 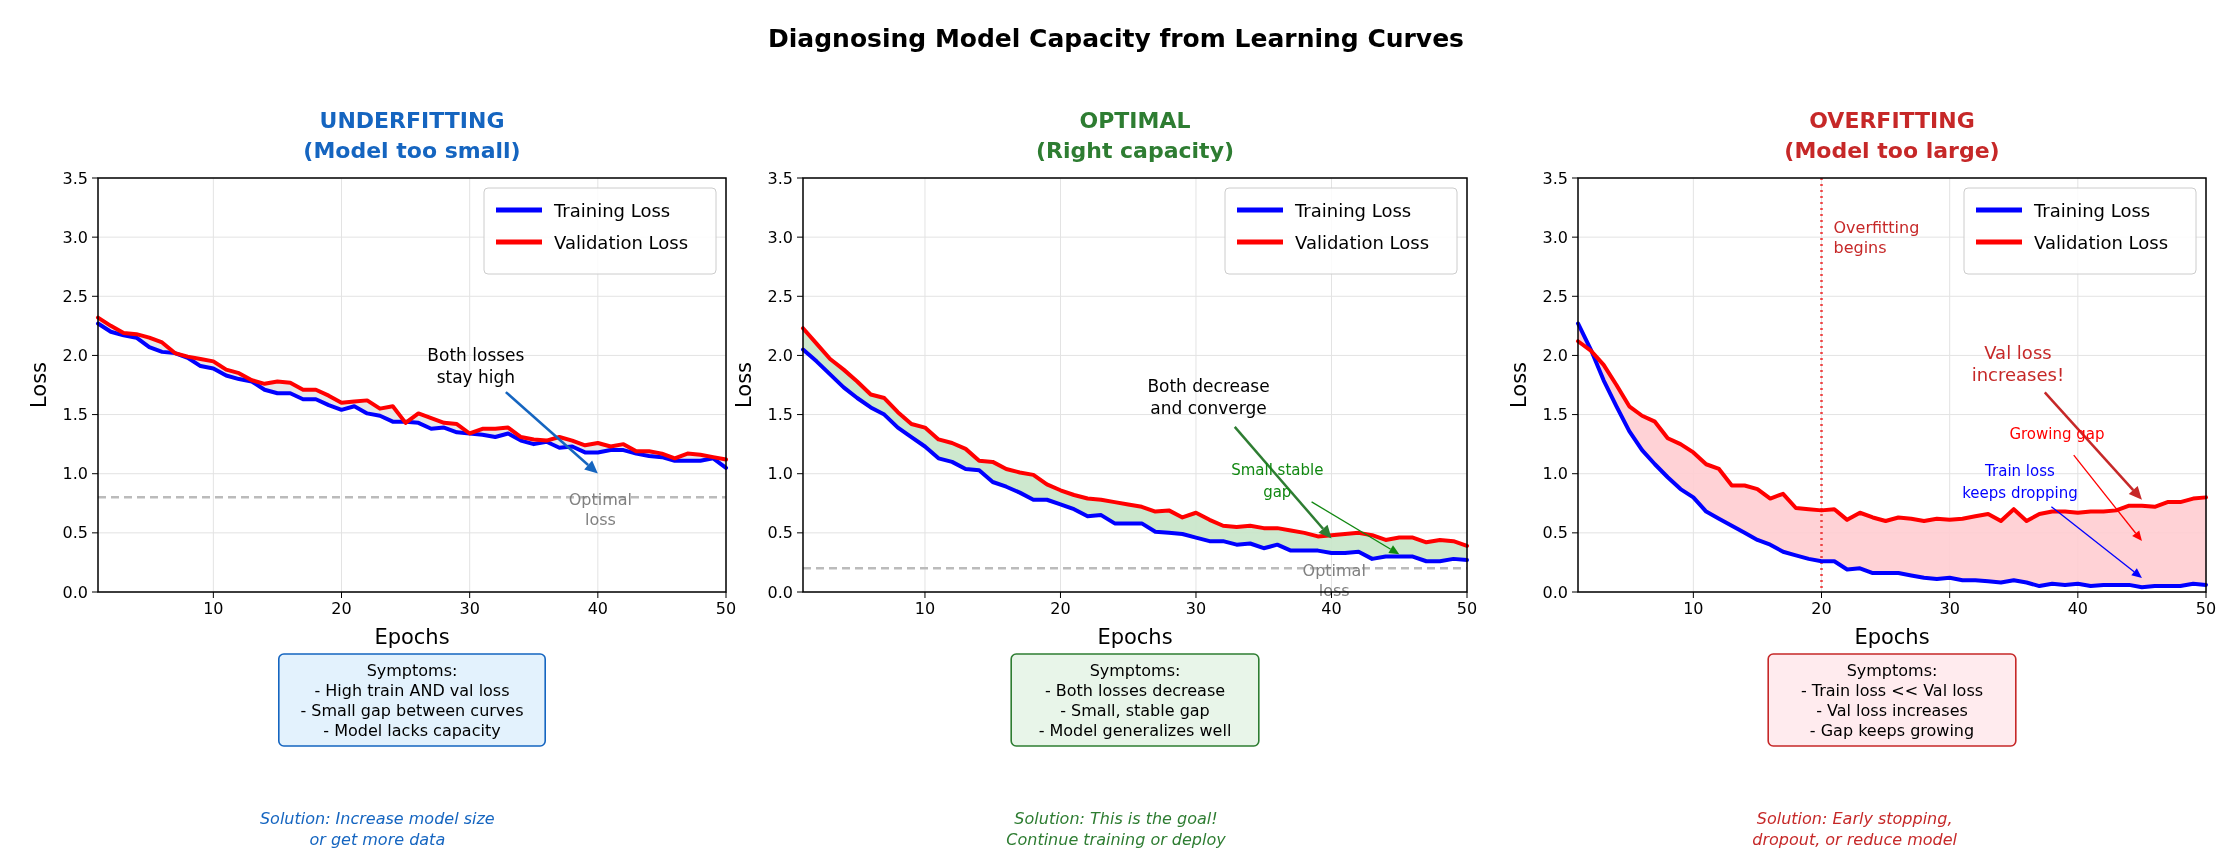 I want to click on annotation: Both losses stay high, so click(x=476, y=365).